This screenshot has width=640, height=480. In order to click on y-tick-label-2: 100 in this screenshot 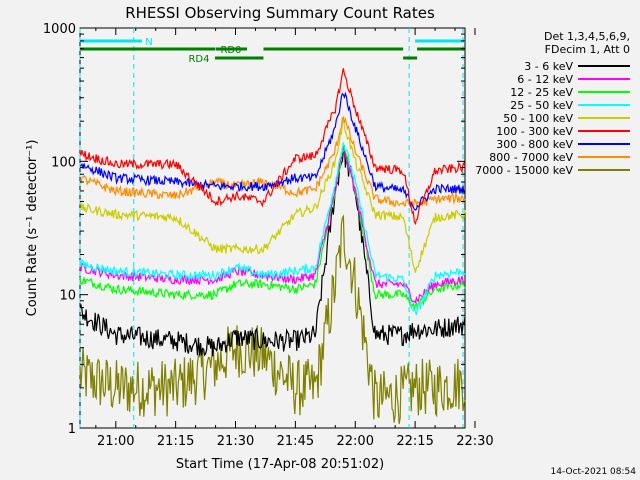, I will do `click(63, 162)`.